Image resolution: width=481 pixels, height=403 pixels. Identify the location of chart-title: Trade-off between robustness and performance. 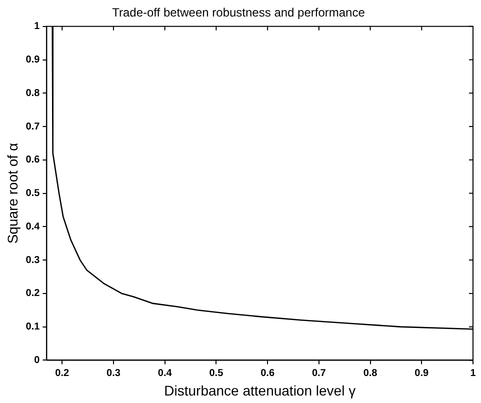
(239, 13).